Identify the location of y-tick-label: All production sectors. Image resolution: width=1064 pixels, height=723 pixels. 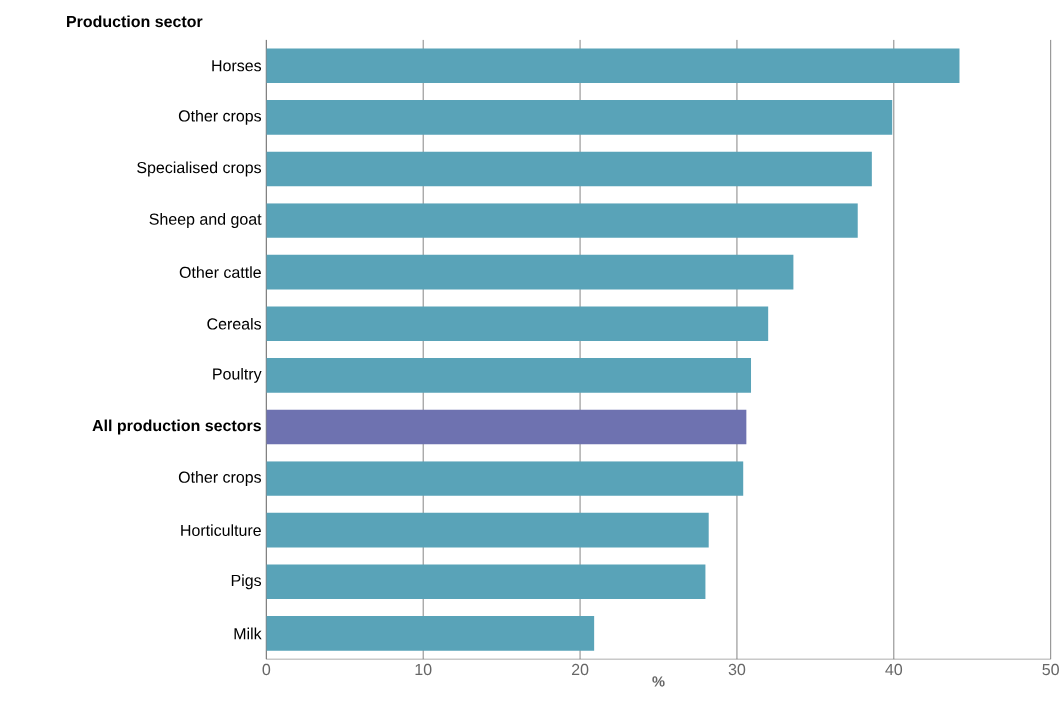
(176, 427).